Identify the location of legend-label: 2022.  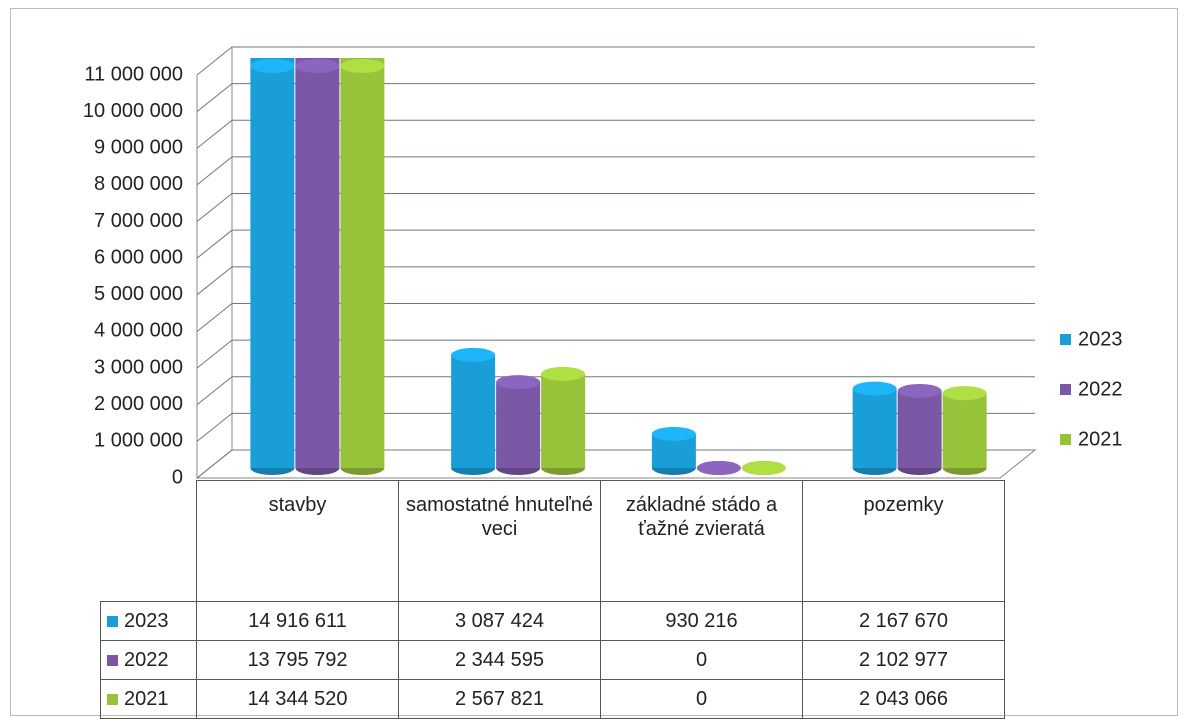
(1100, 389).